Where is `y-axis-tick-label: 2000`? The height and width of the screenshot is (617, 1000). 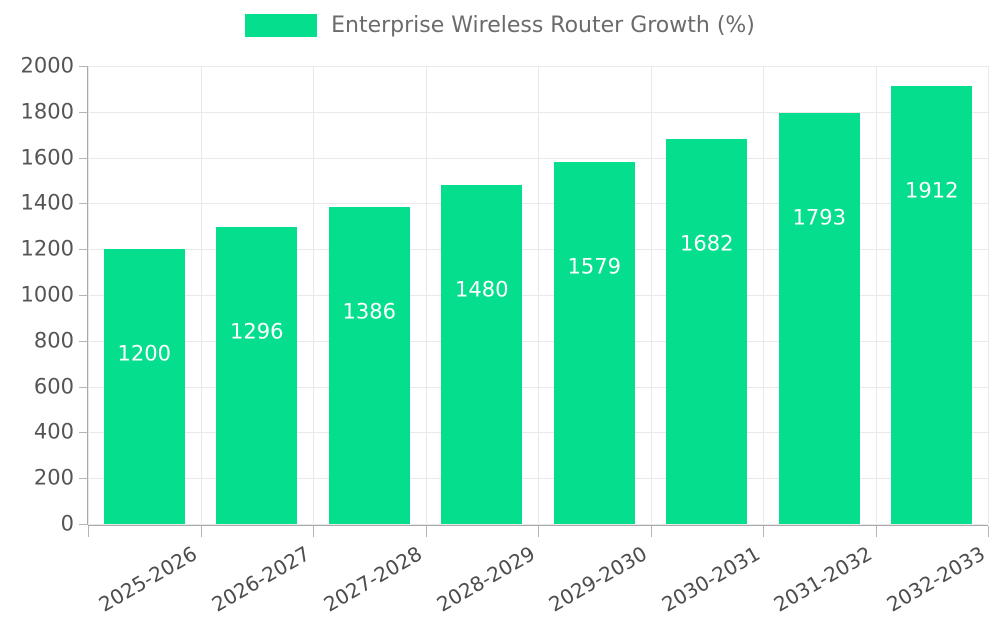
y-axis-tick-label: 2000 is located at coordinates (47, 65).